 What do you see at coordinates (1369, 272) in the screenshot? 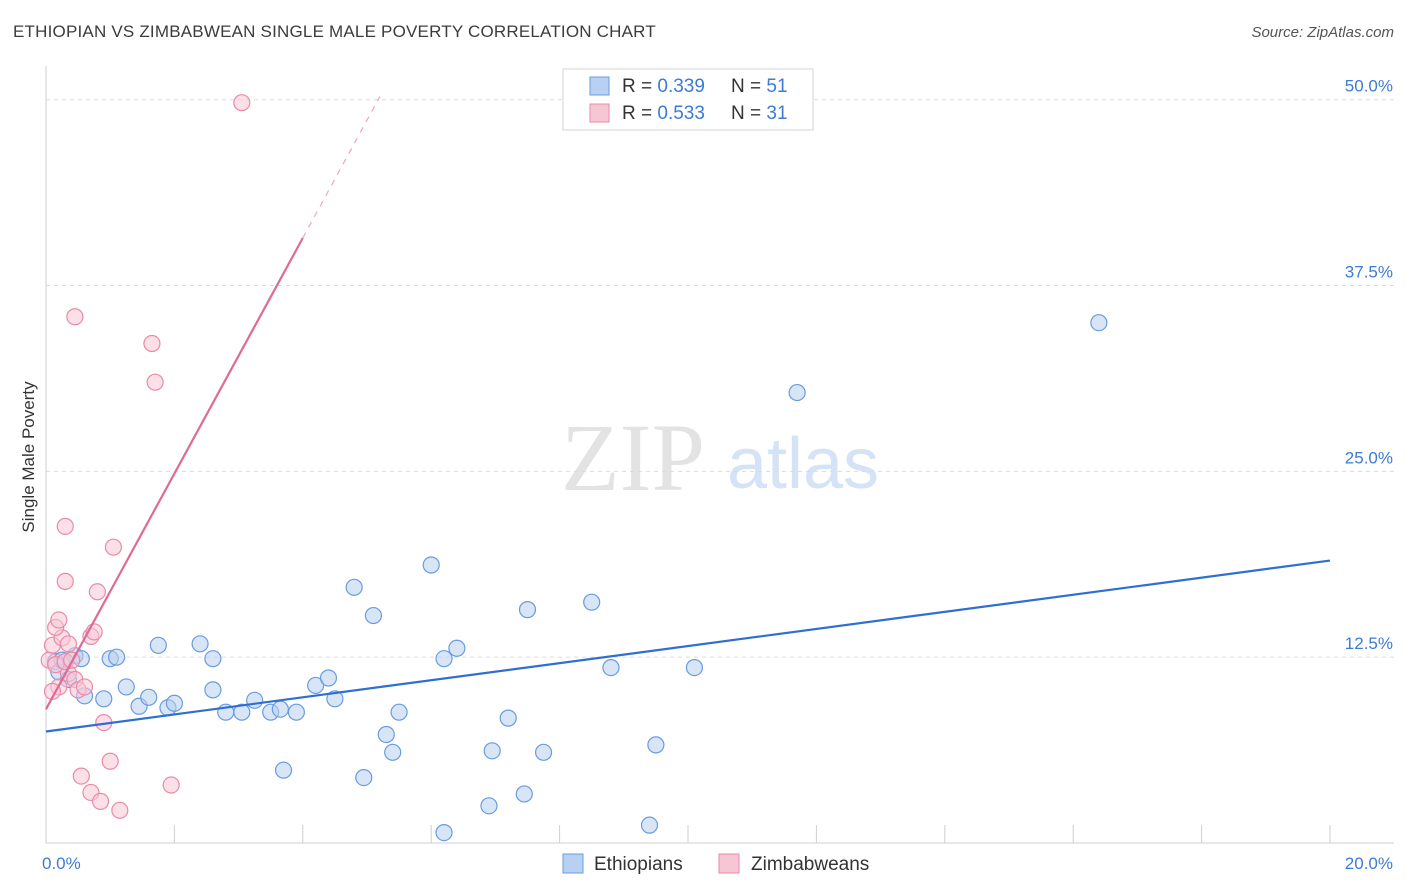
I see `y-tick-label: 37.5%` at bounding box center [1369, 272].